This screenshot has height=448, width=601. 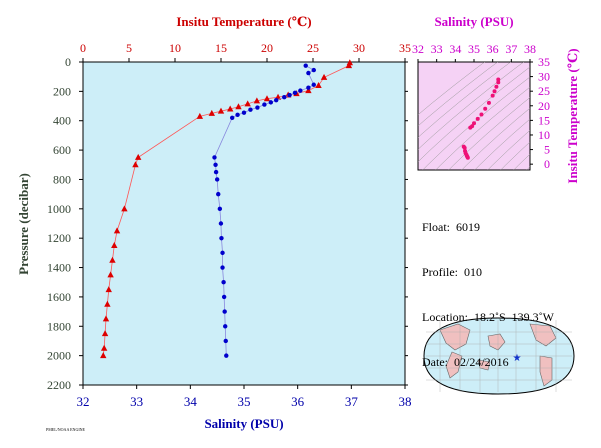 What do you see at coordinates (544, 77) in the screenshot?
I see `ts-temperature-tick-label: 30` at bounding box center [544, 77].